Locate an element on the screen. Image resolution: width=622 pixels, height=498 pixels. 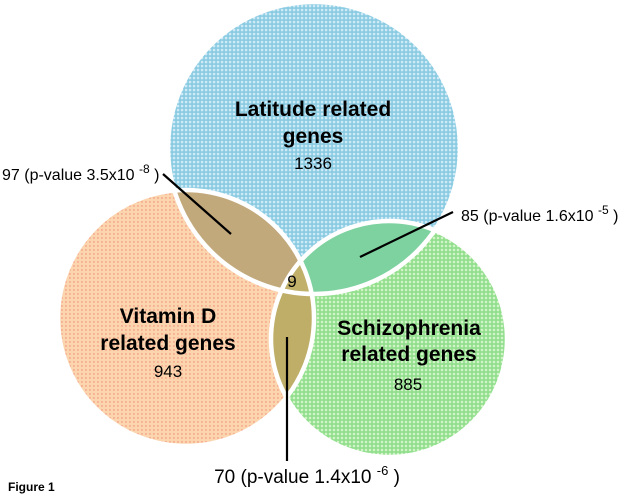
vitamin-d-label-line2: related genes is located at coordinates (167, 343).